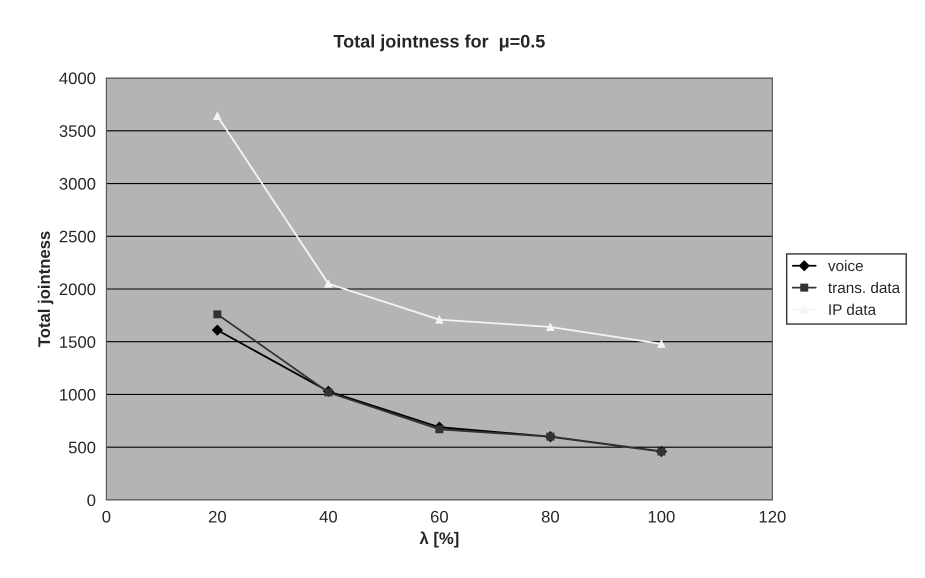 Image resolution: width=925 pixels, height=578 pixels. Describe the element at coordinates (845, 266) in the screenshot. I see `legend-label: voice` at that location.